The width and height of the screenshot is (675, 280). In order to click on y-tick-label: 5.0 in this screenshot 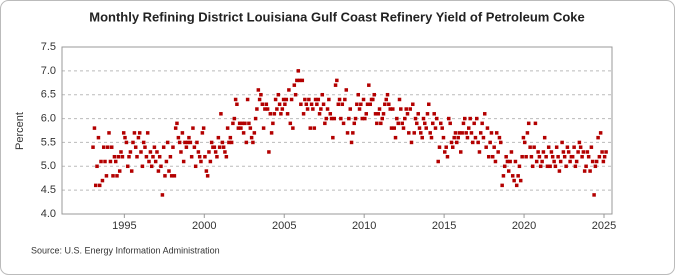, I will do `click(48, 166)`.